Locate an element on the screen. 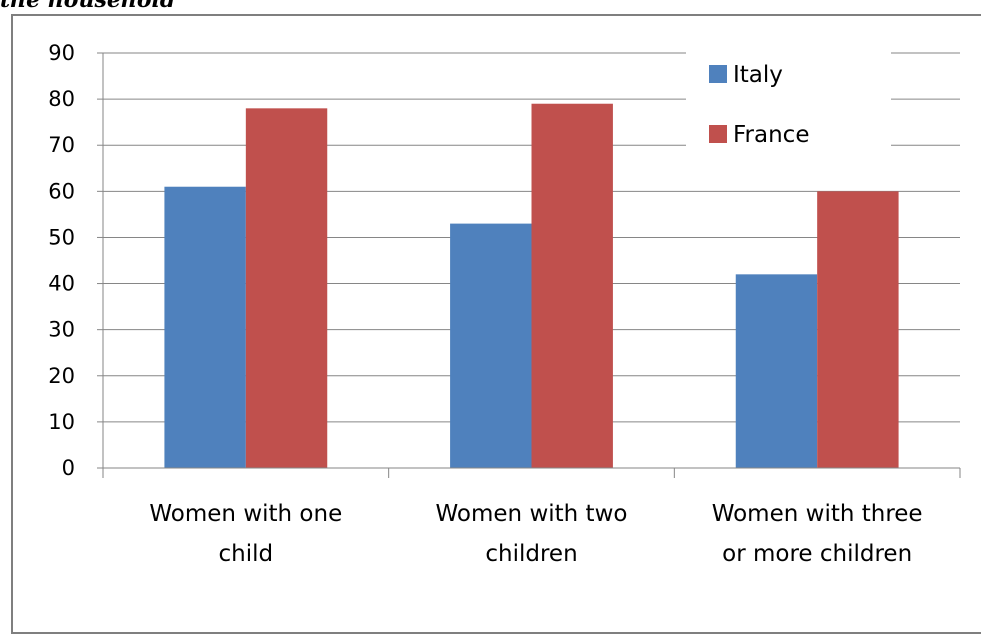 The width and height of the screenshot is (981, 634). y-tick-label: 70 is located at coordinates (61, 145).